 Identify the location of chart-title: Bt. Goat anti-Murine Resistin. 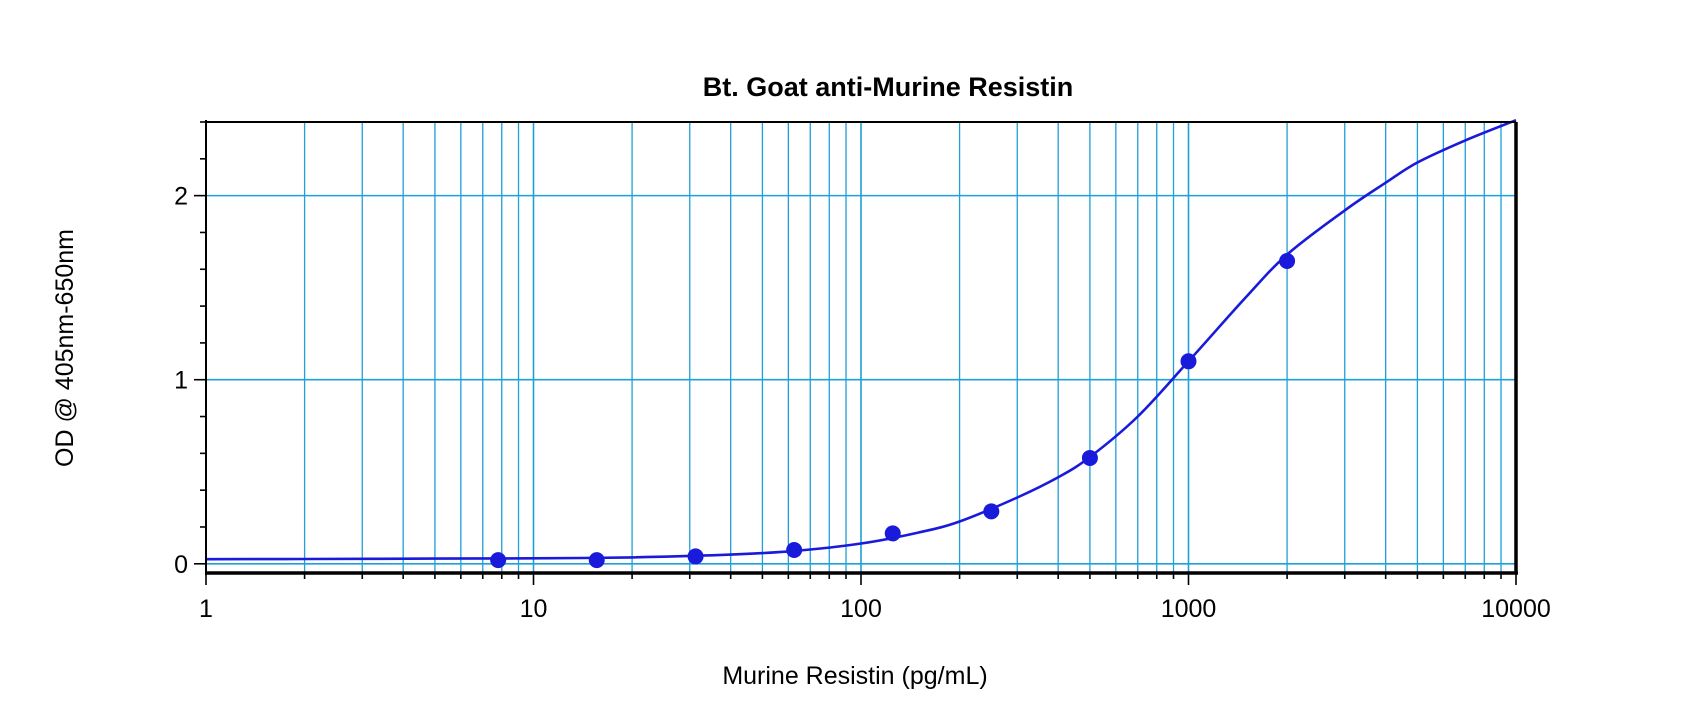
(888, 87).